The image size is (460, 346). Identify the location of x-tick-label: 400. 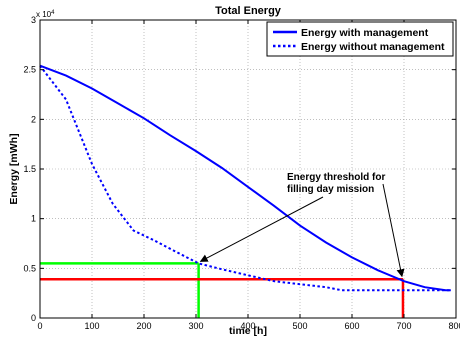
(247, 326).